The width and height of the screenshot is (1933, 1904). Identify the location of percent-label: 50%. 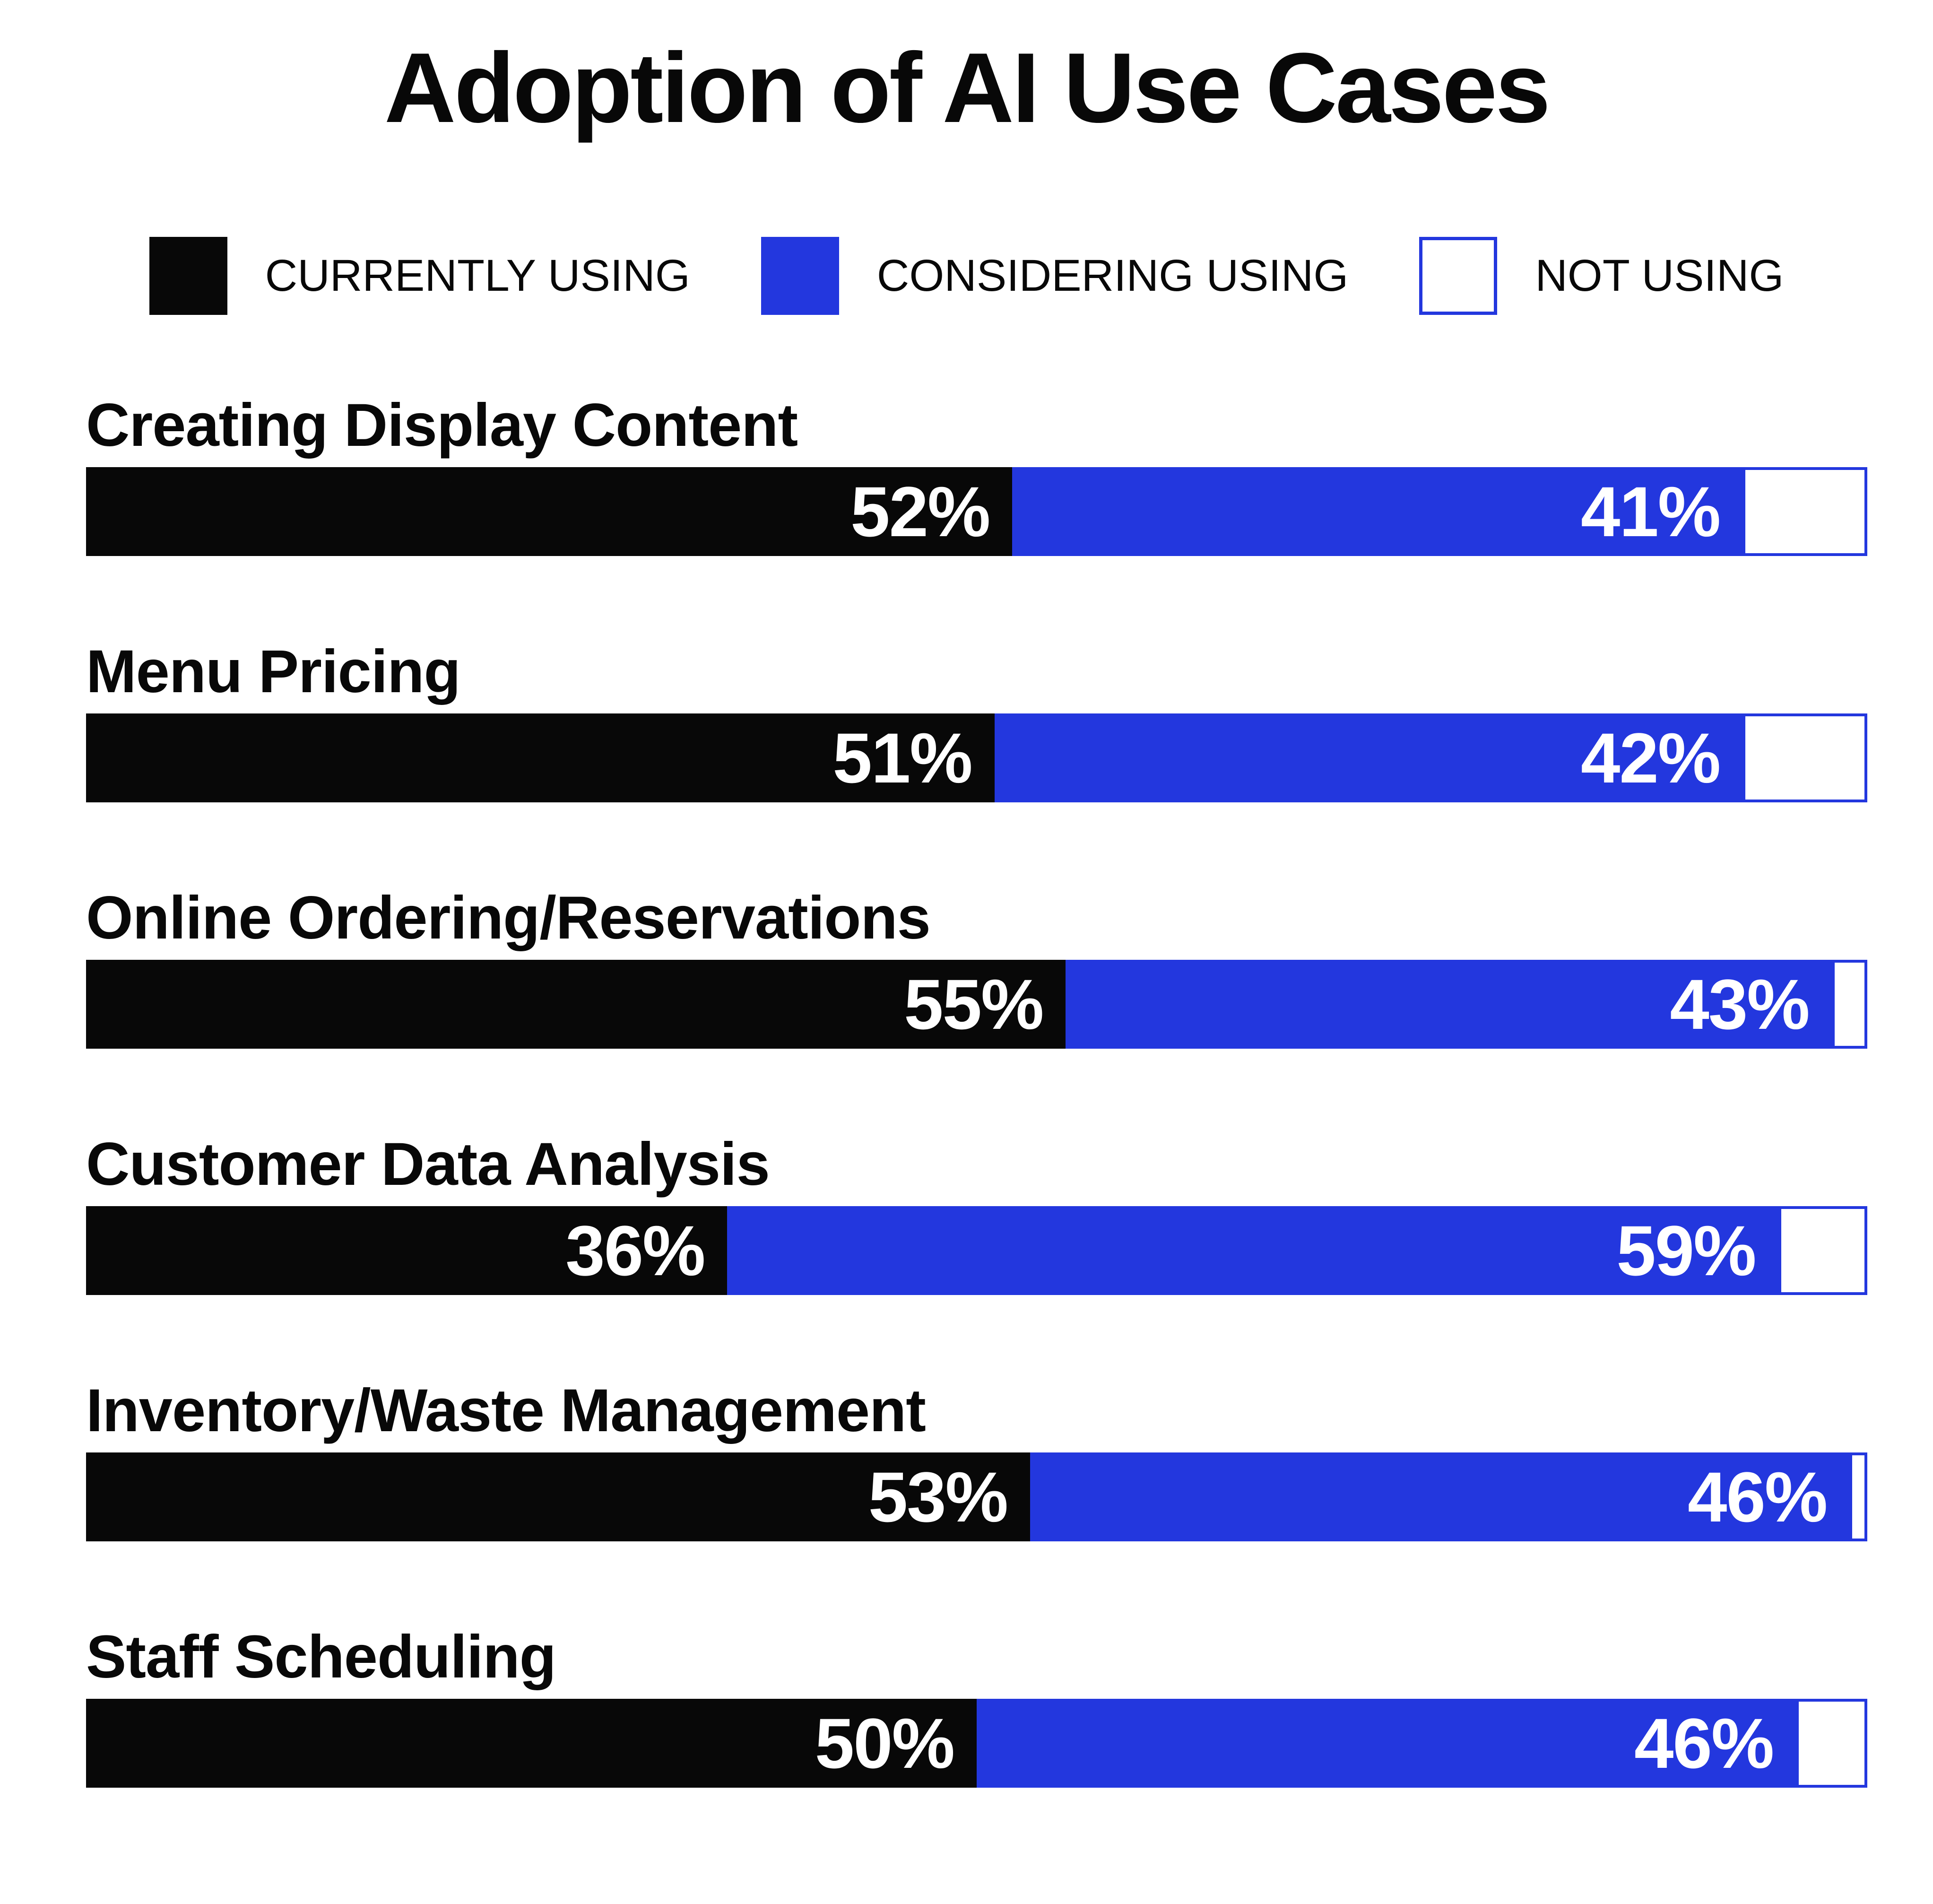
(885, 1743).